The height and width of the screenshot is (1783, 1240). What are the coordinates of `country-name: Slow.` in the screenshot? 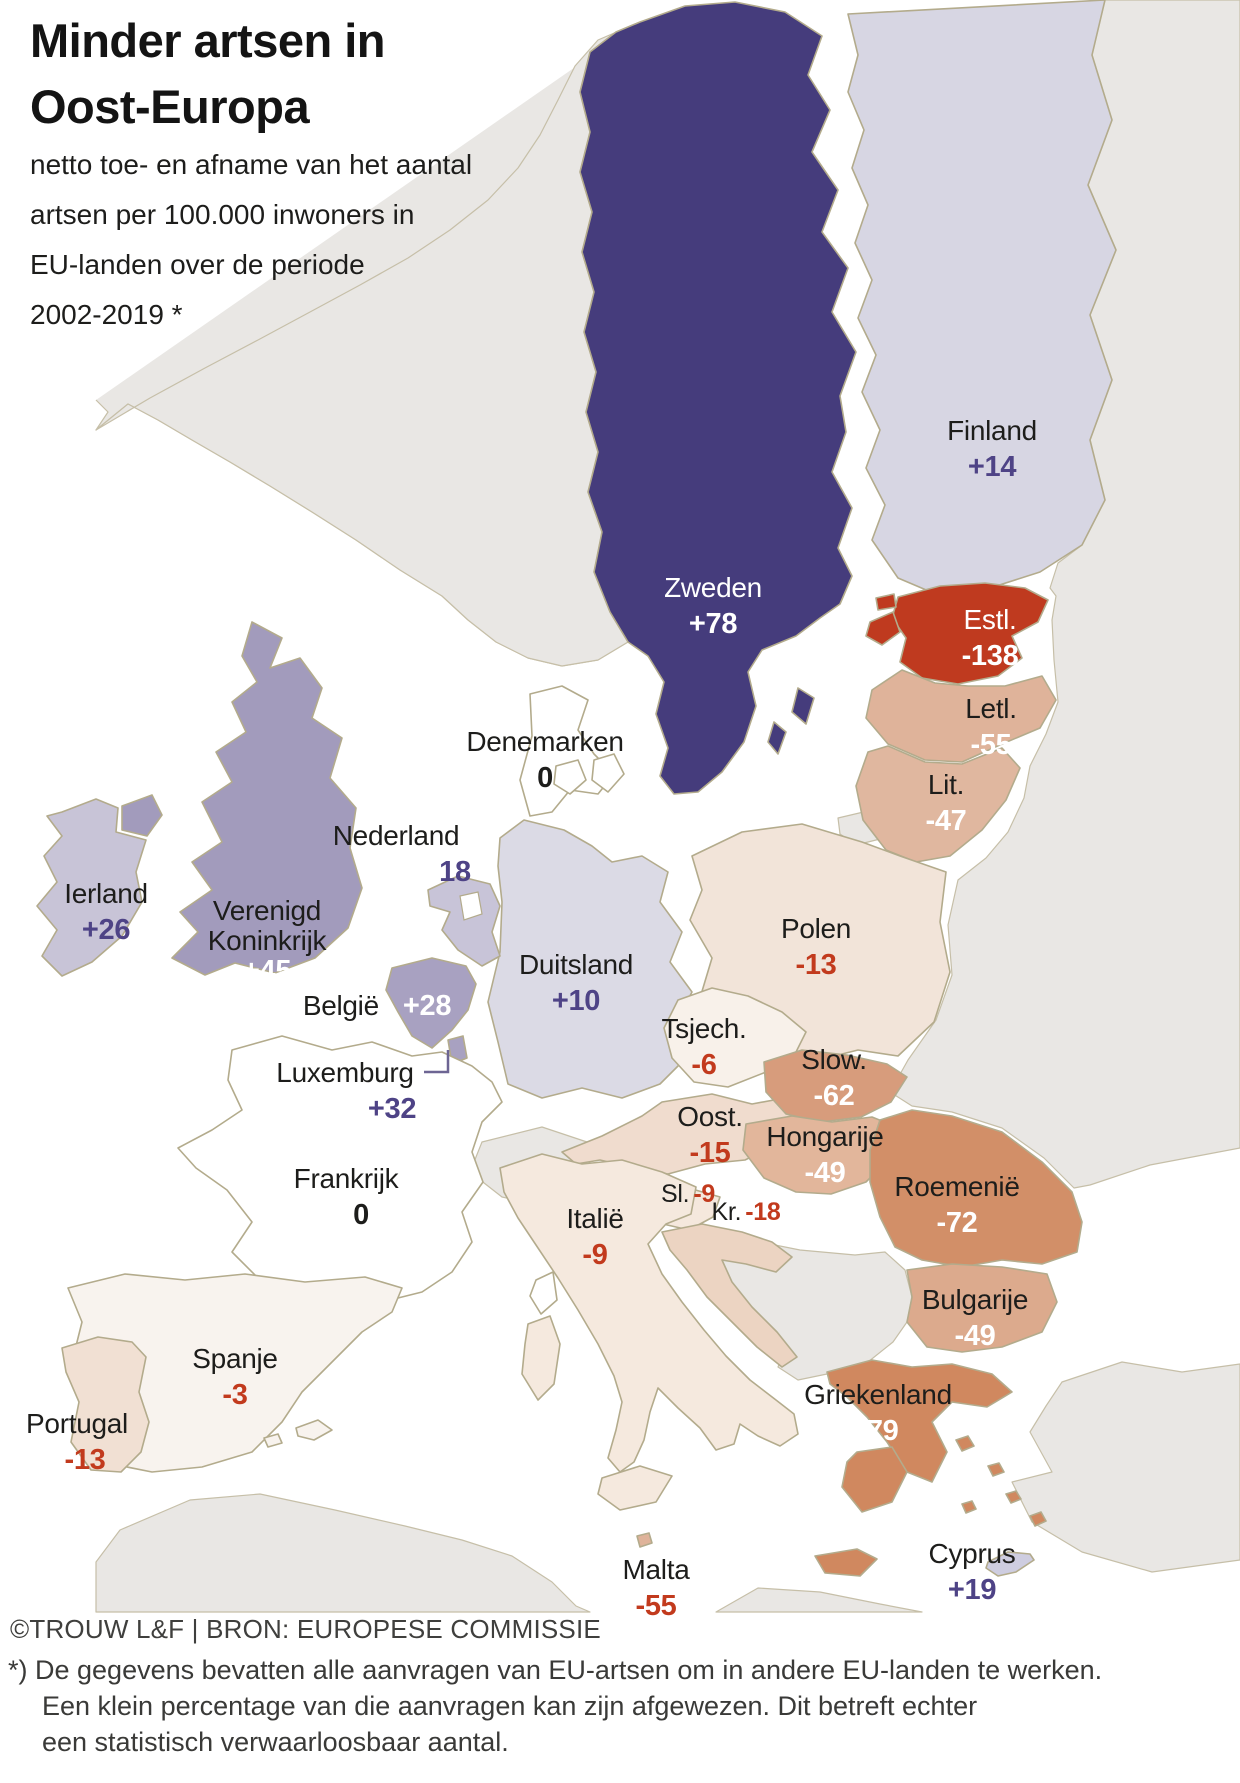 It's located at (834, 1059).